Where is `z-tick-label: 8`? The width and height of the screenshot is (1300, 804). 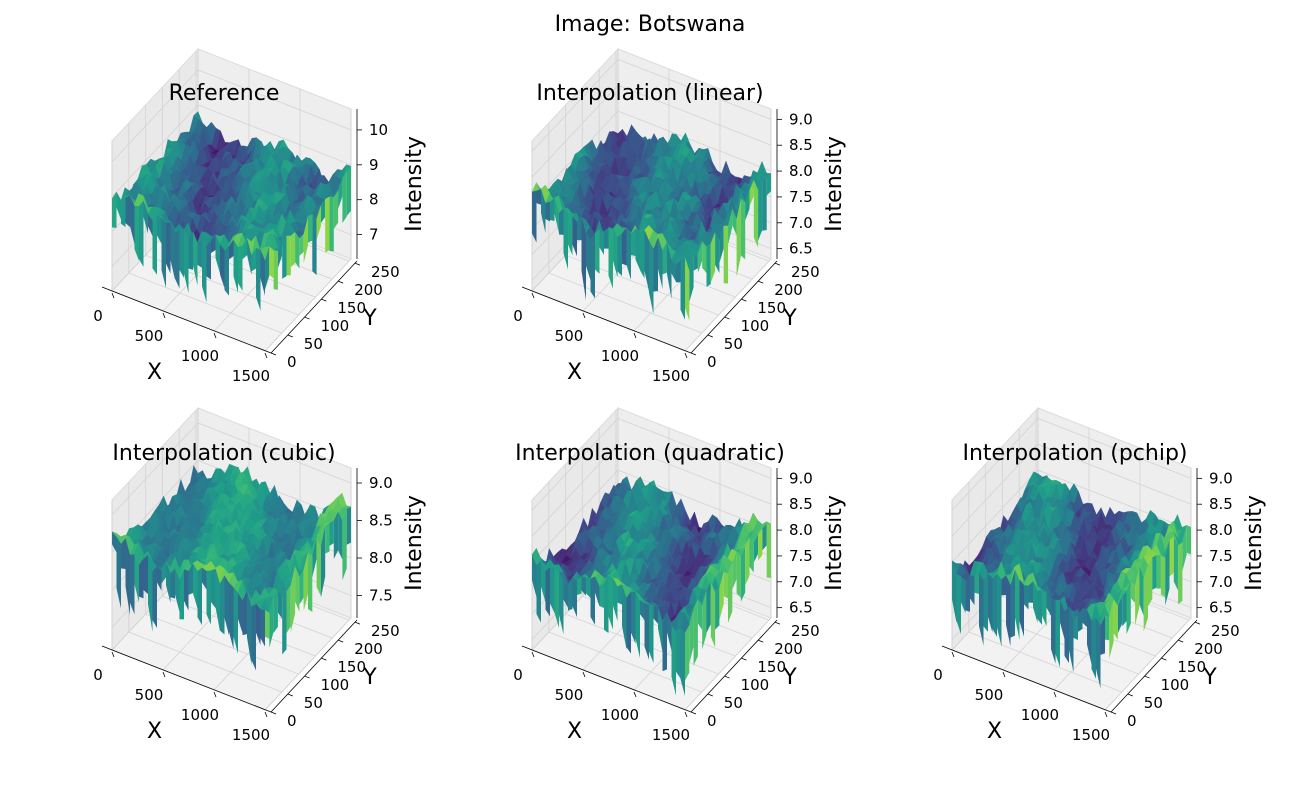 z-tick-label: 8 is located at coordinates (374, 200).